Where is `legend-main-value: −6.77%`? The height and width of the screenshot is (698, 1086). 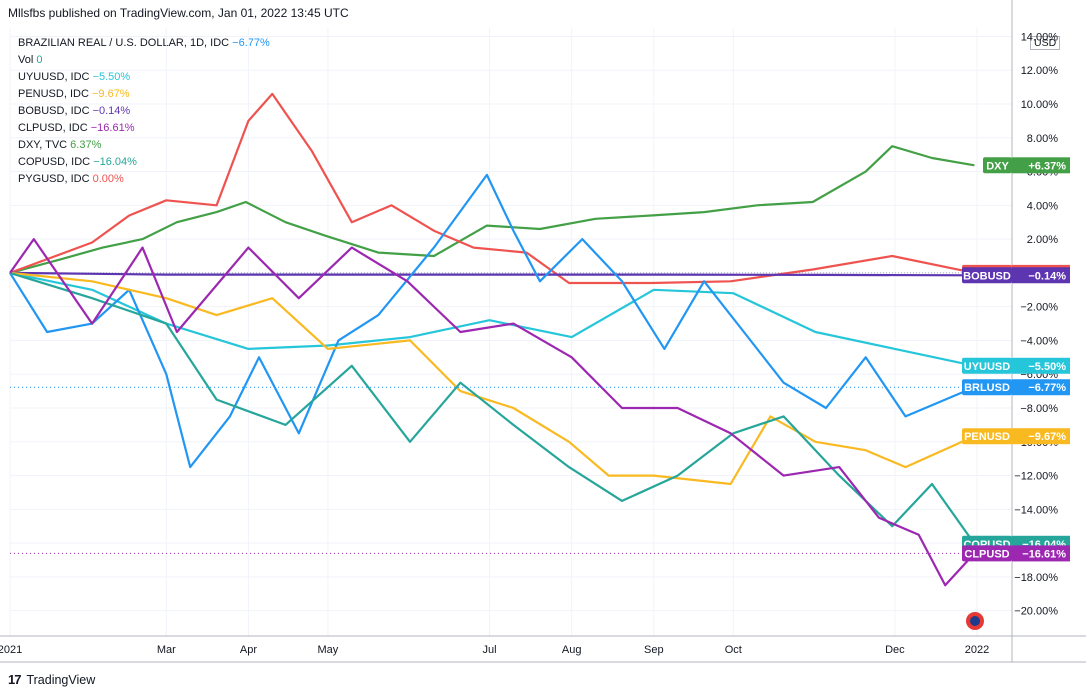
legend-main-value: −6.77% is located at coordinates (251, 43).